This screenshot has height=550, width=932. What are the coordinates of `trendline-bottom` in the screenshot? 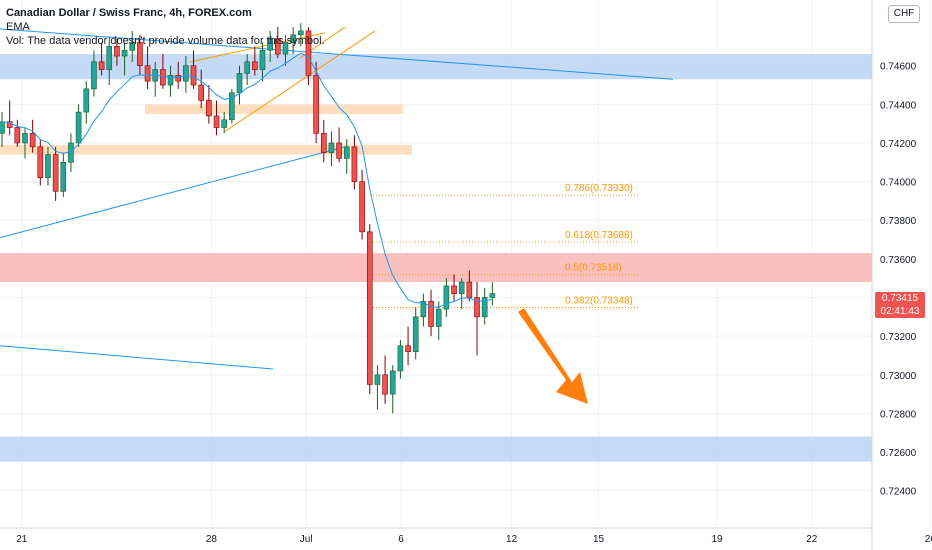 It's located at (137, 357).